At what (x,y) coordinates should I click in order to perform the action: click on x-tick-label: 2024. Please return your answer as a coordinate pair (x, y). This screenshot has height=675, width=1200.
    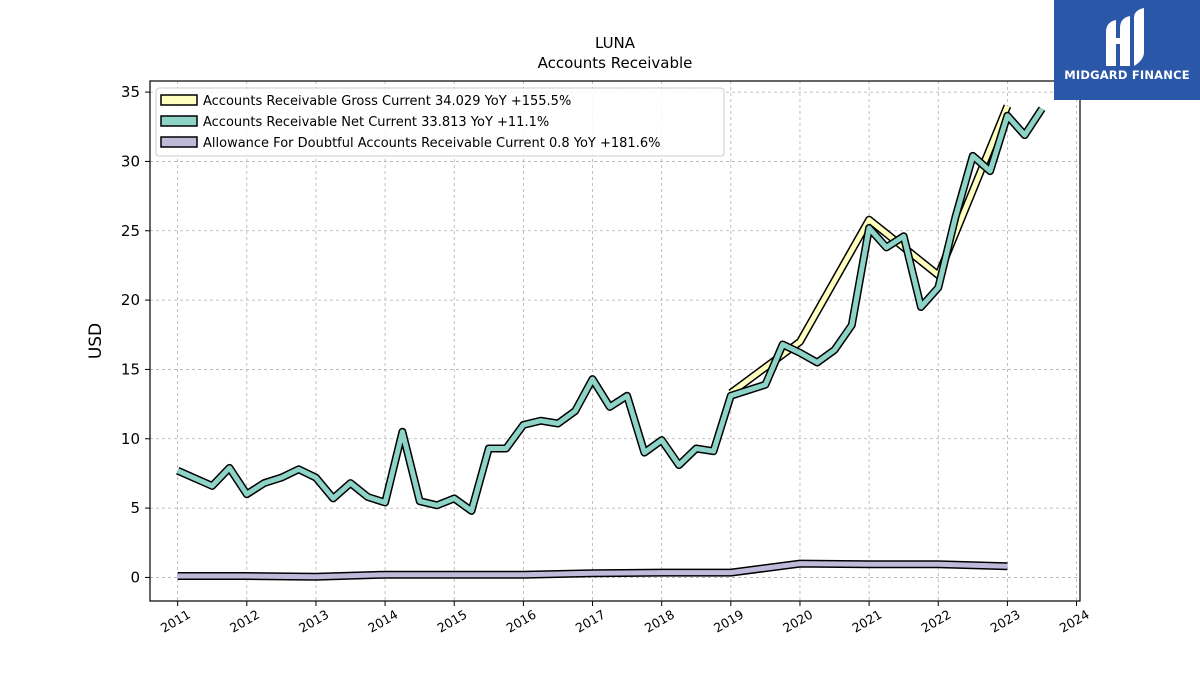
    Looking at the image, I should click on (1074, 621).